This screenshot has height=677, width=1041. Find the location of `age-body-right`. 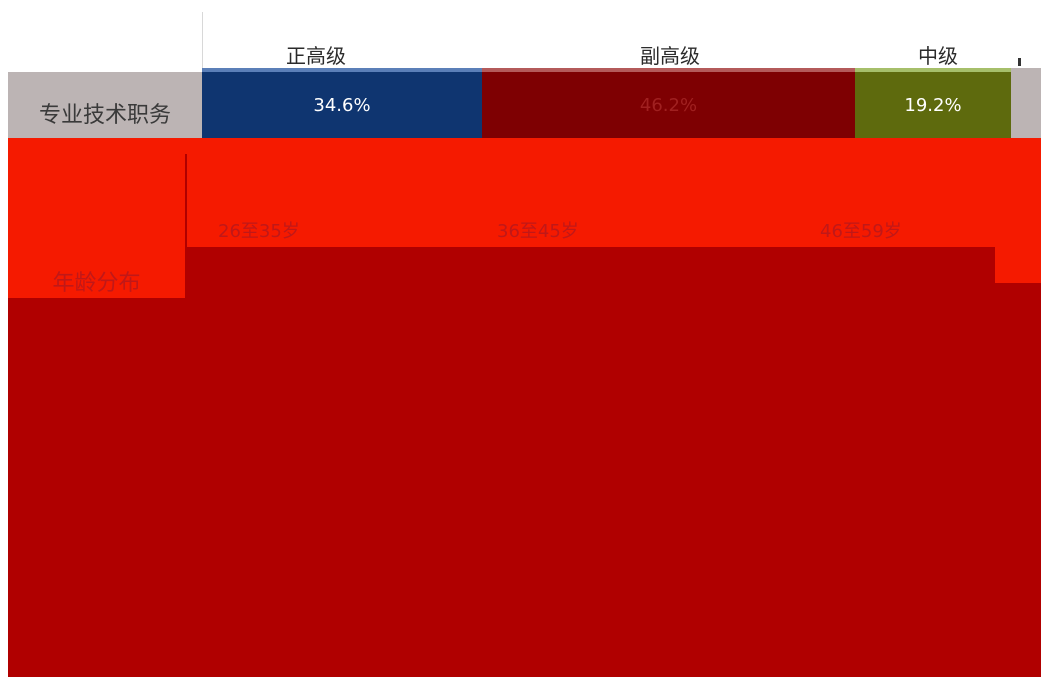

age-body-right is located at coordinates (1018, 291).